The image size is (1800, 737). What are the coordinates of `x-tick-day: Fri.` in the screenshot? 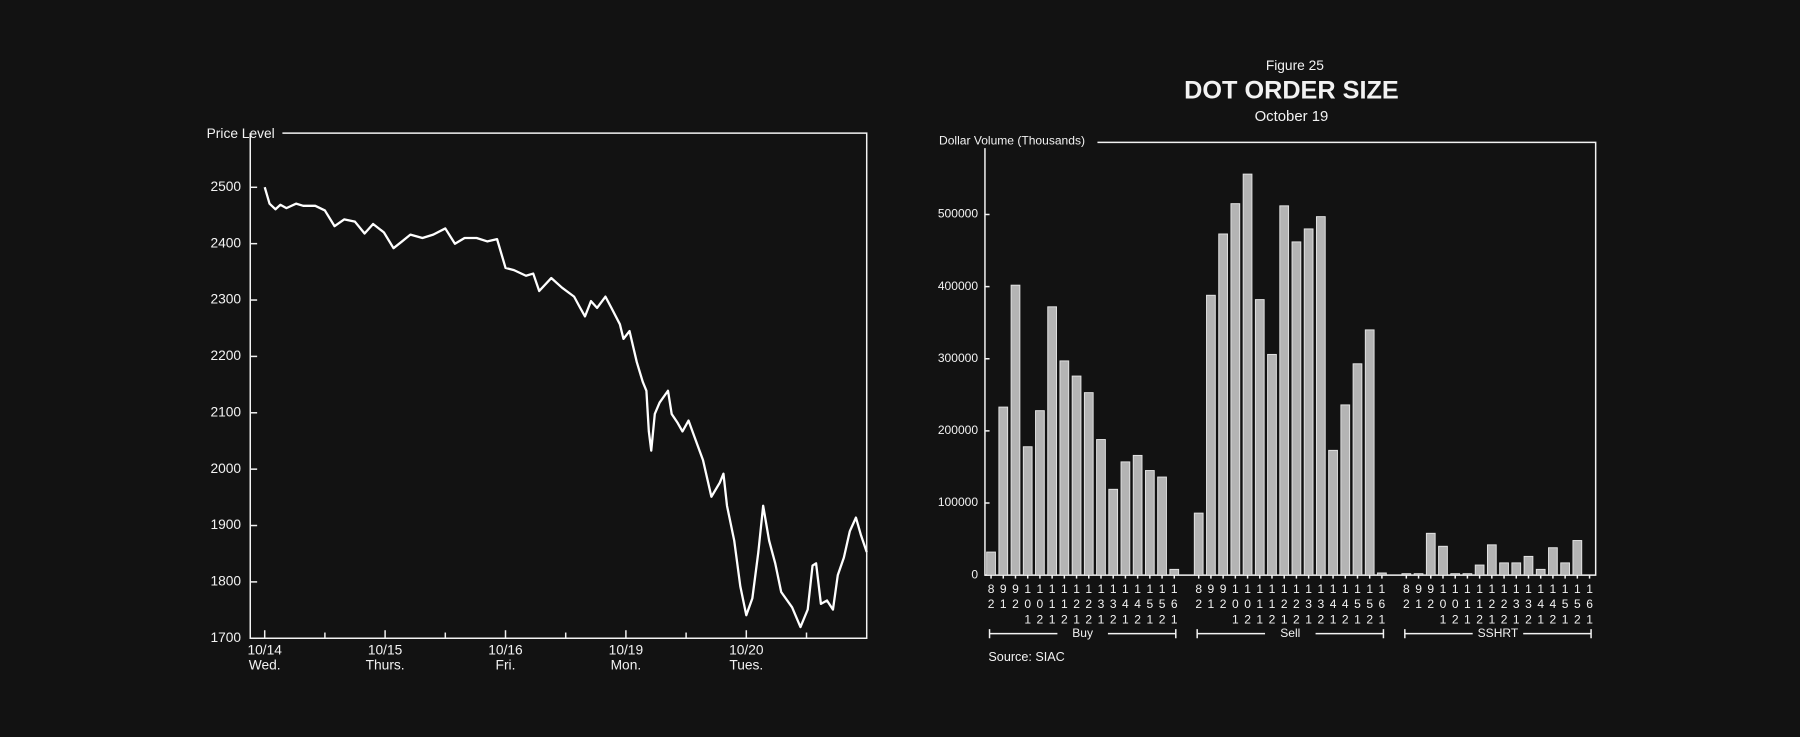 It's located at (506, 664).